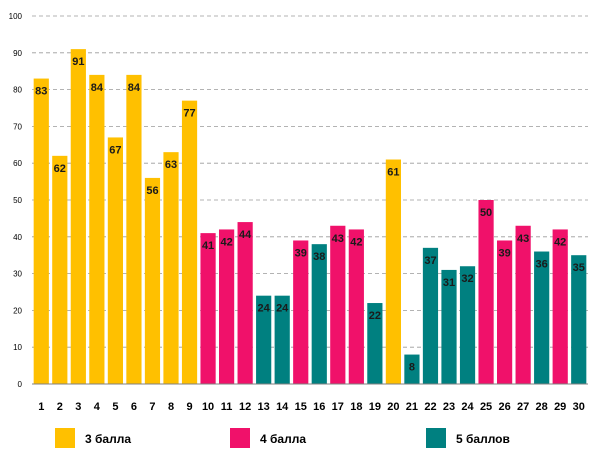 This screenshot has width=596, height=461. What do you see at coordinates (449, 283) in the screenshot?
I see `data-label: 31` at bounding box center [449, 283].